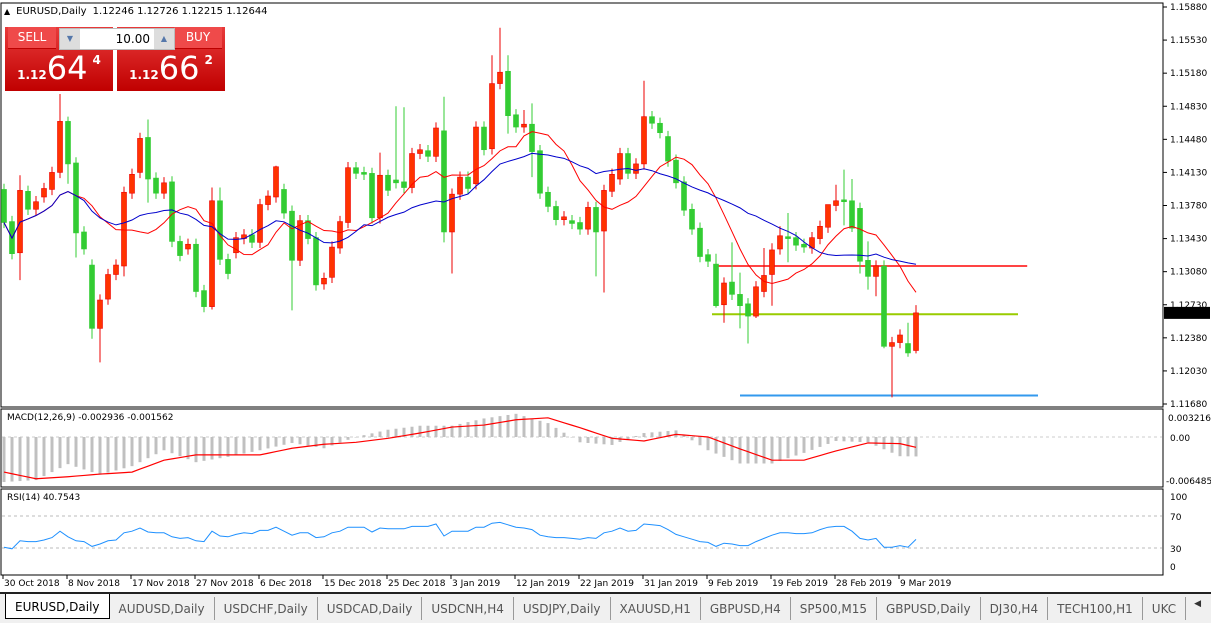 The image size is (1211, 623). Describe the element at coordinates (179, 68) in the screenshot. I see `buy-price-pips: 66` at that location.